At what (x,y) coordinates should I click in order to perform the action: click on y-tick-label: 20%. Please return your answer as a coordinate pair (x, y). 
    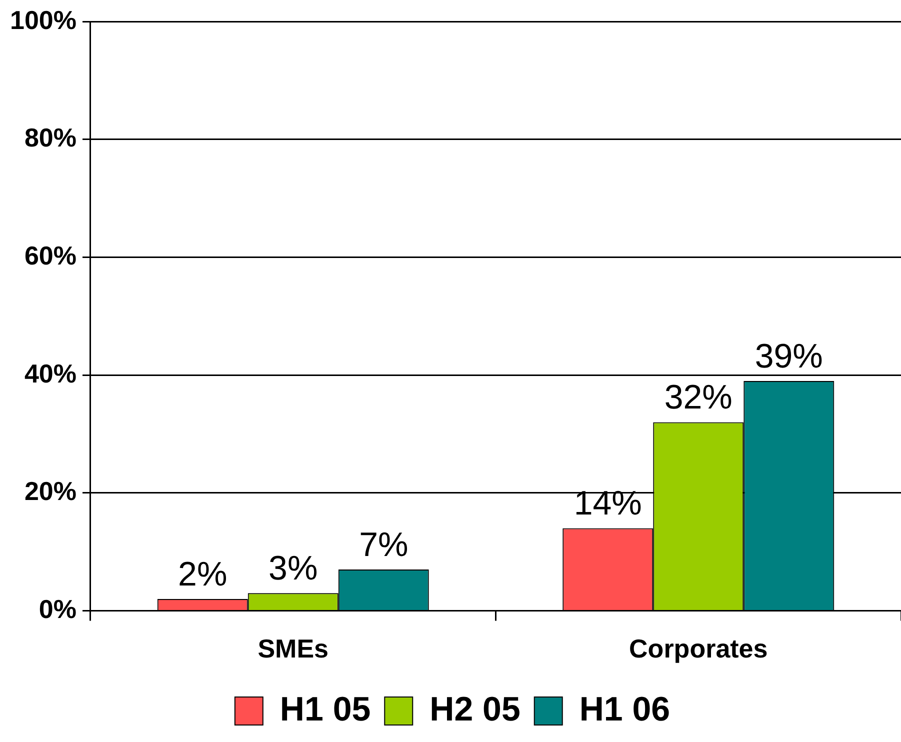
    Looking at the image, I should click on (50, 491).